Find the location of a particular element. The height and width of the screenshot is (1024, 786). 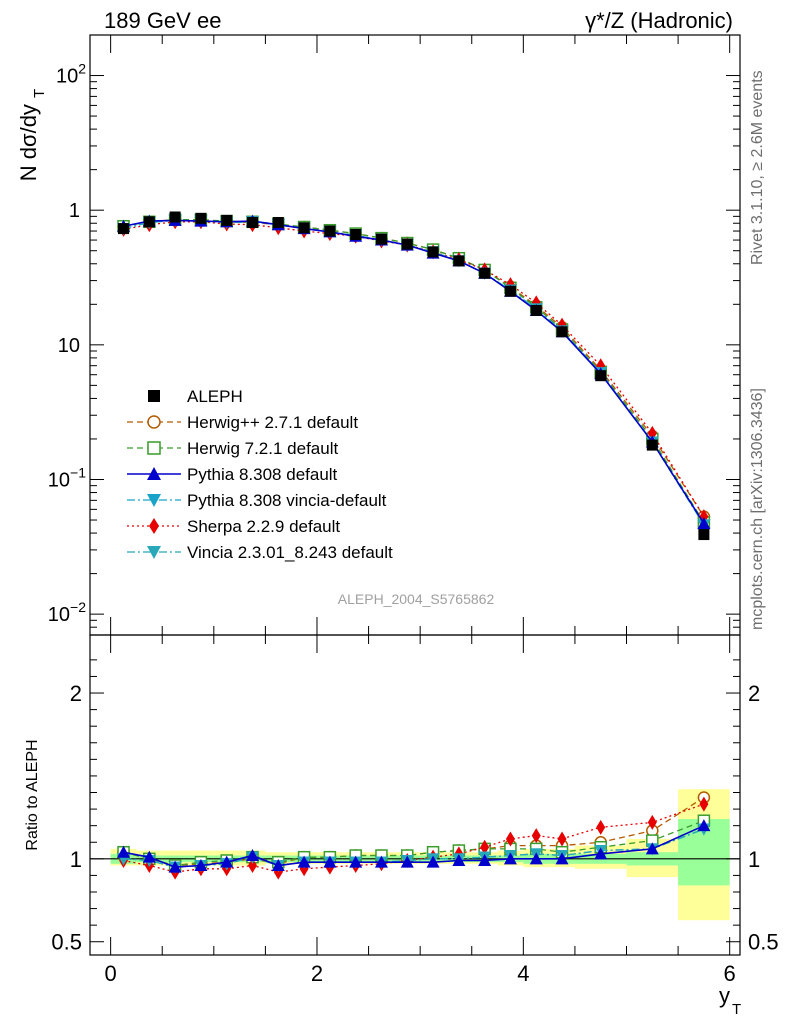

main-y-tick-label-exponent: 2 is located at coordinates (82, 69).